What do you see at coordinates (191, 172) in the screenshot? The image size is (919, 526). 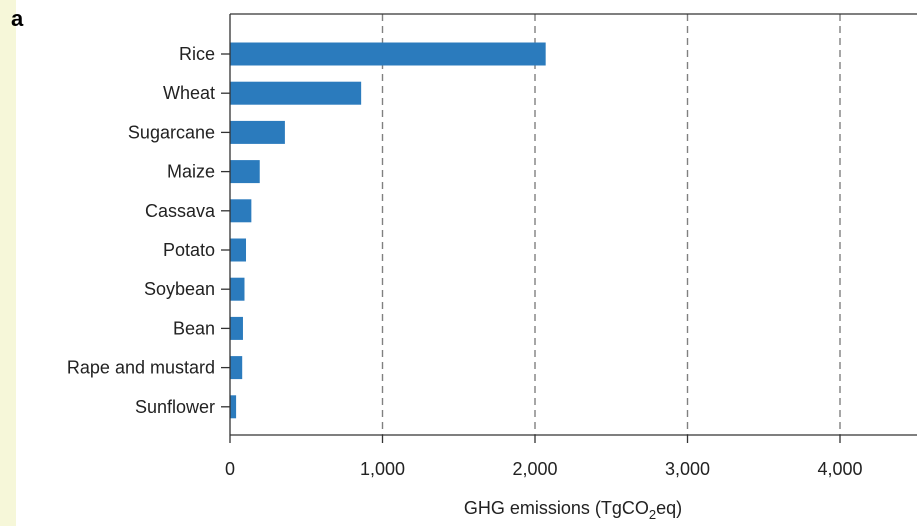 I see `y-tick-label: Maize` at bounding box center [191, 172].